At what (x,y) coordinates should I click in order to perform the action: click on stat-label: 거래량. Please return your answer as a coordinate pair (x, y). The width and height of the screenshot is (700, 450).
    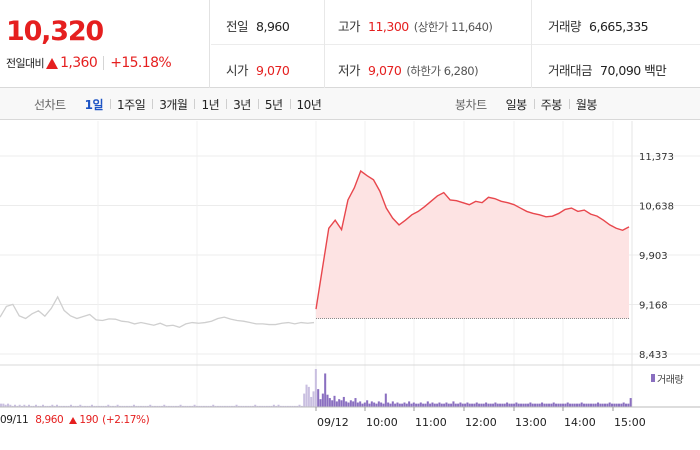
    Looking at the image, I should click on (565, 26).